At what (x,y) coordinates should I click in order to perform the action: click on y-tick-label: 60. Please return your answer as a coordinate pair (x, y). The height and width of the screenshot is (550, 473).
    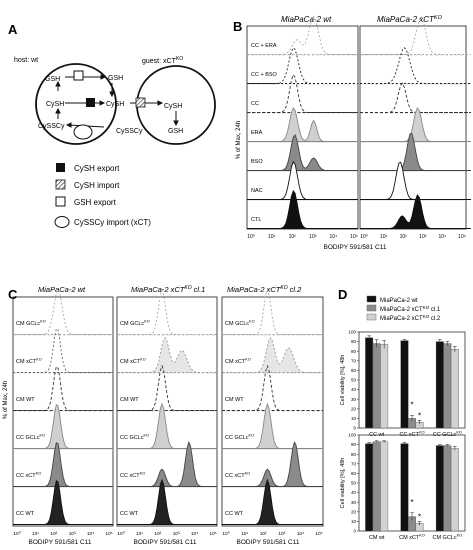
    Looking at the image, I should click on (354, 370).